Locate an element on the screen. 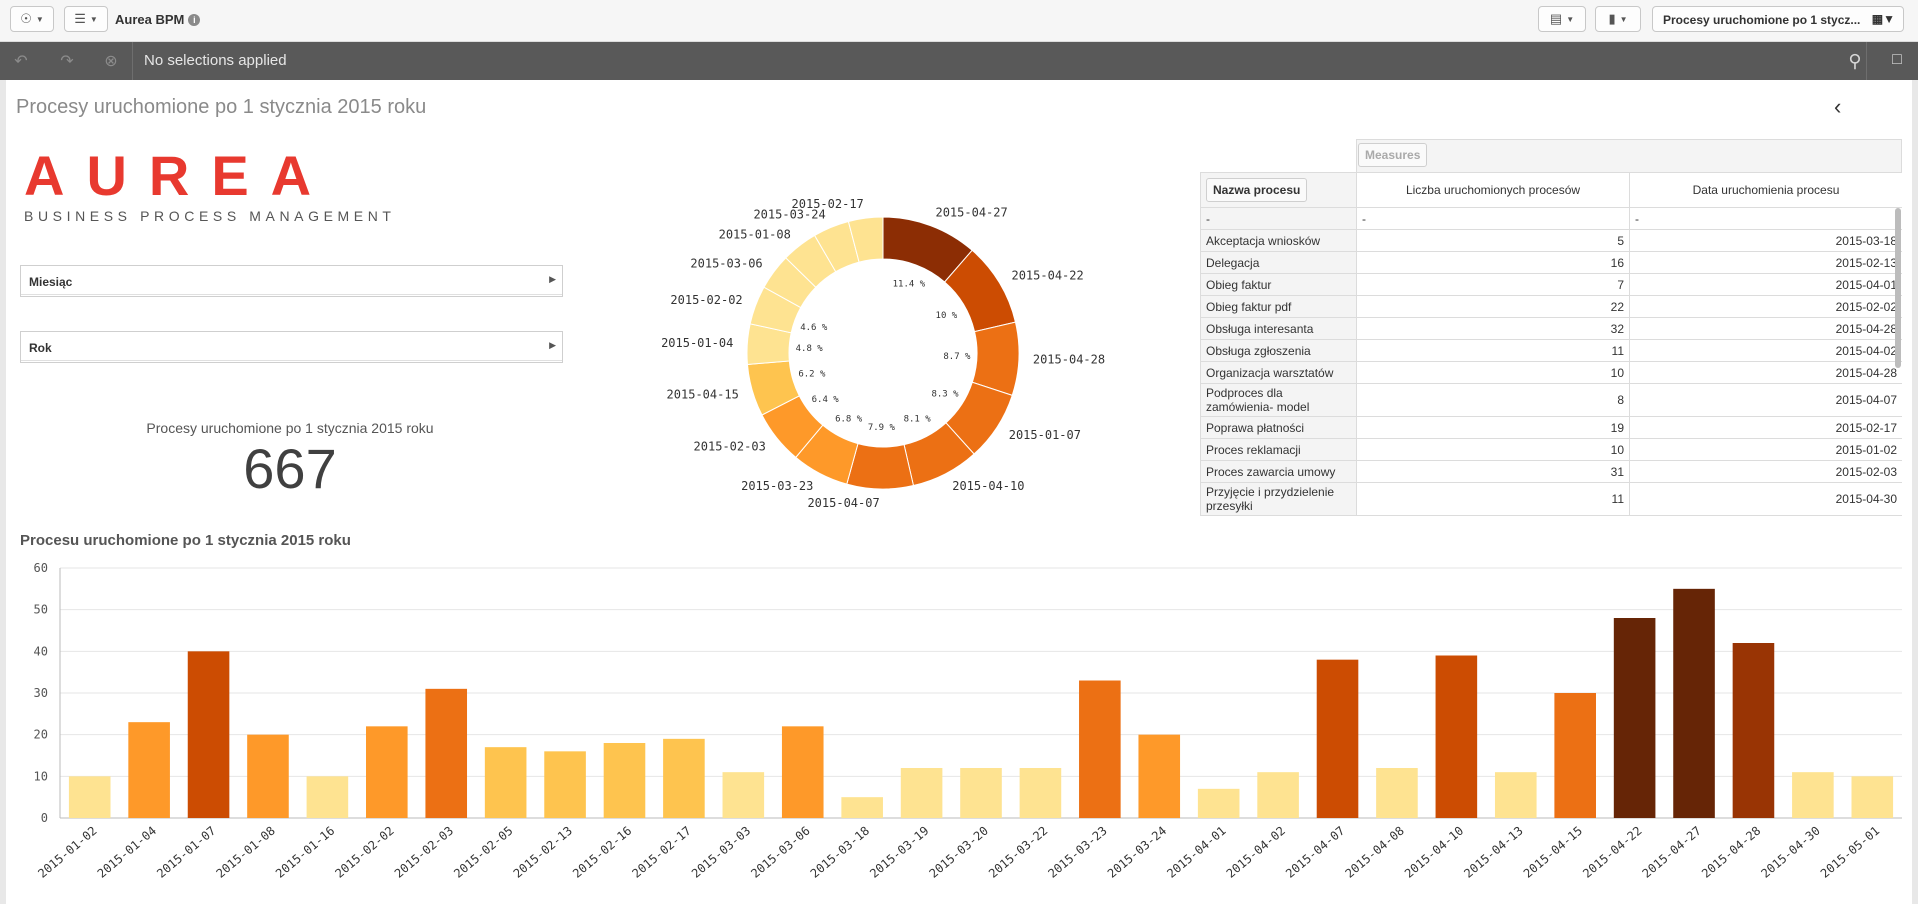  selections-status: No selections applied is located at coordinates (215, 60).